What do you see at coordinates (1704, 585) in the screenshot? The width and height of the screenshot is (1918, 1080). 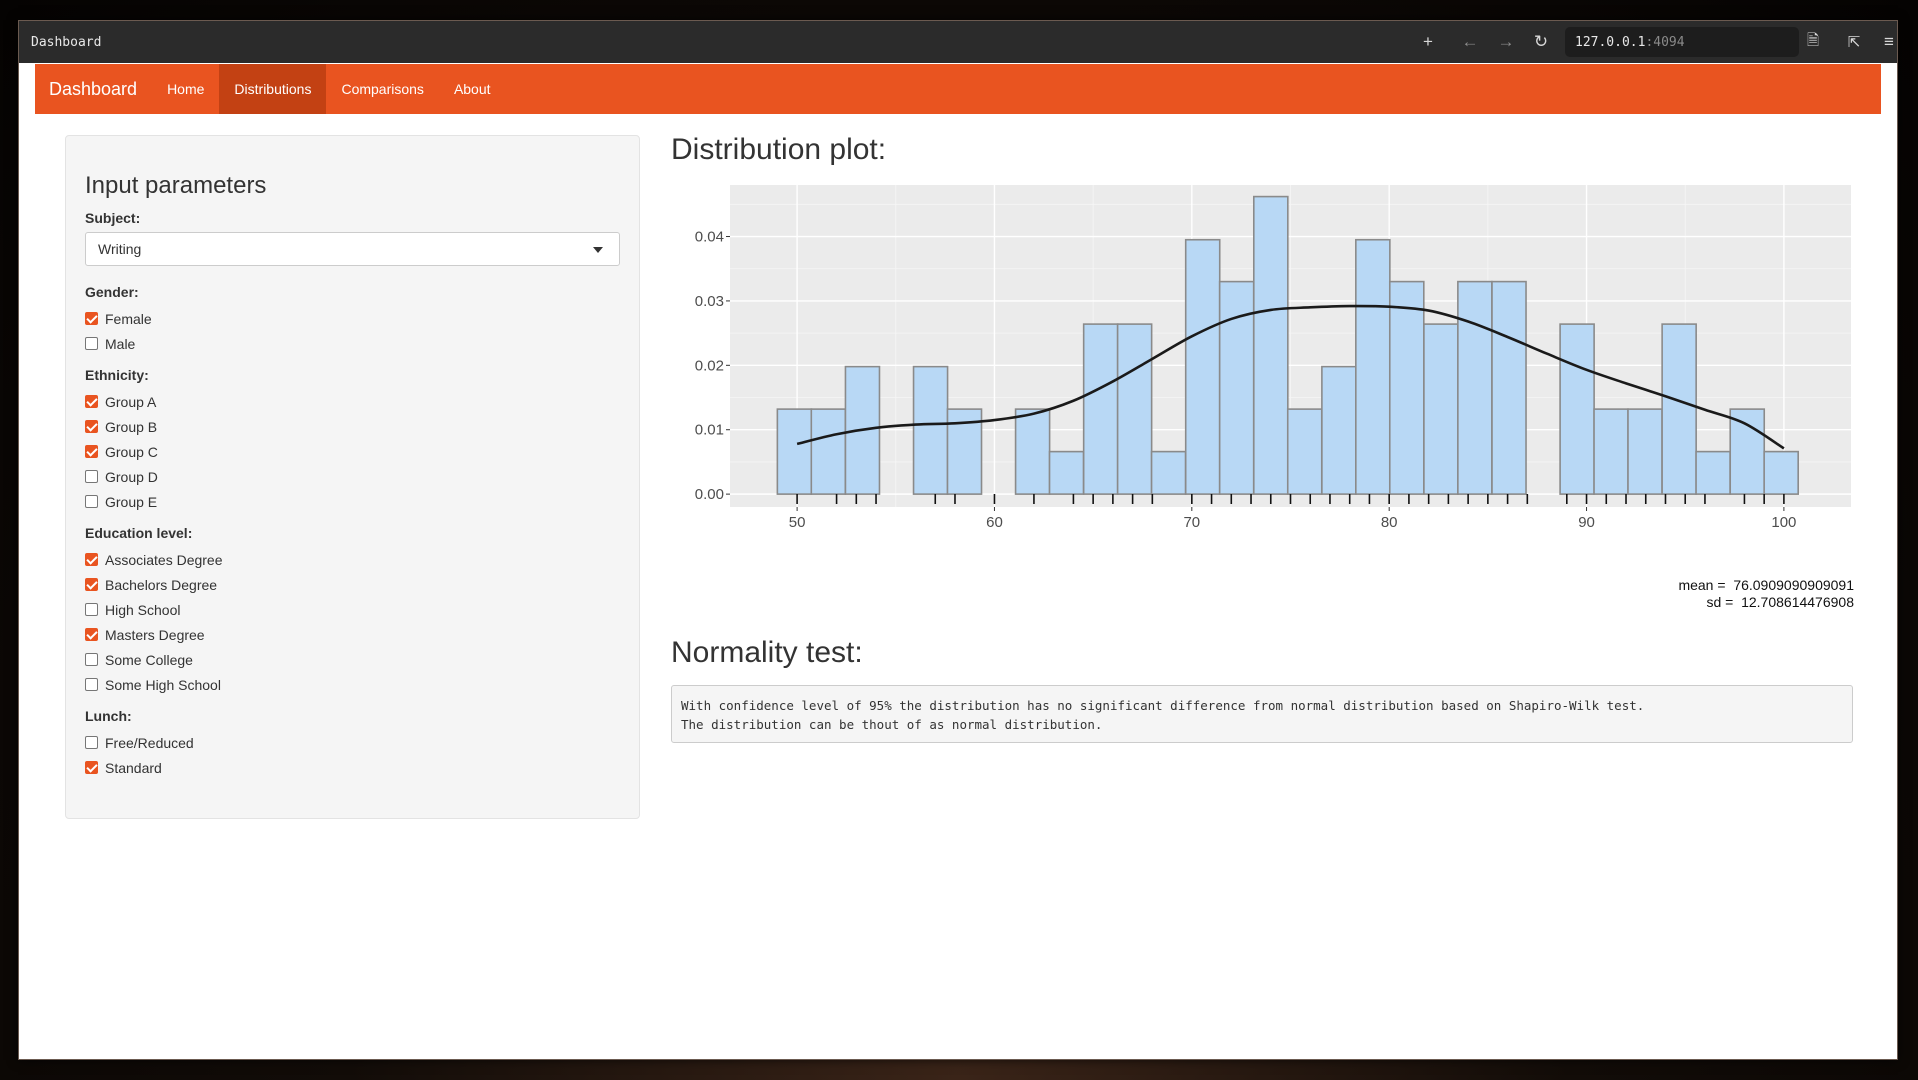 I see `mean-label: mean =` at bounding box center [1704, 585].